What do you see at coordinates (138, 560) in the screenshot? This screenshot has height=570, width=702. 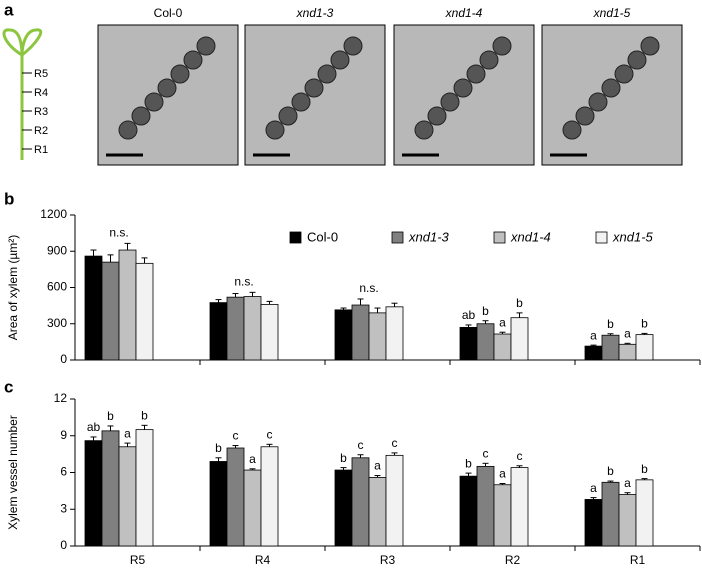 I see `x-tick-label: R5` at bounding box center [138, 560].